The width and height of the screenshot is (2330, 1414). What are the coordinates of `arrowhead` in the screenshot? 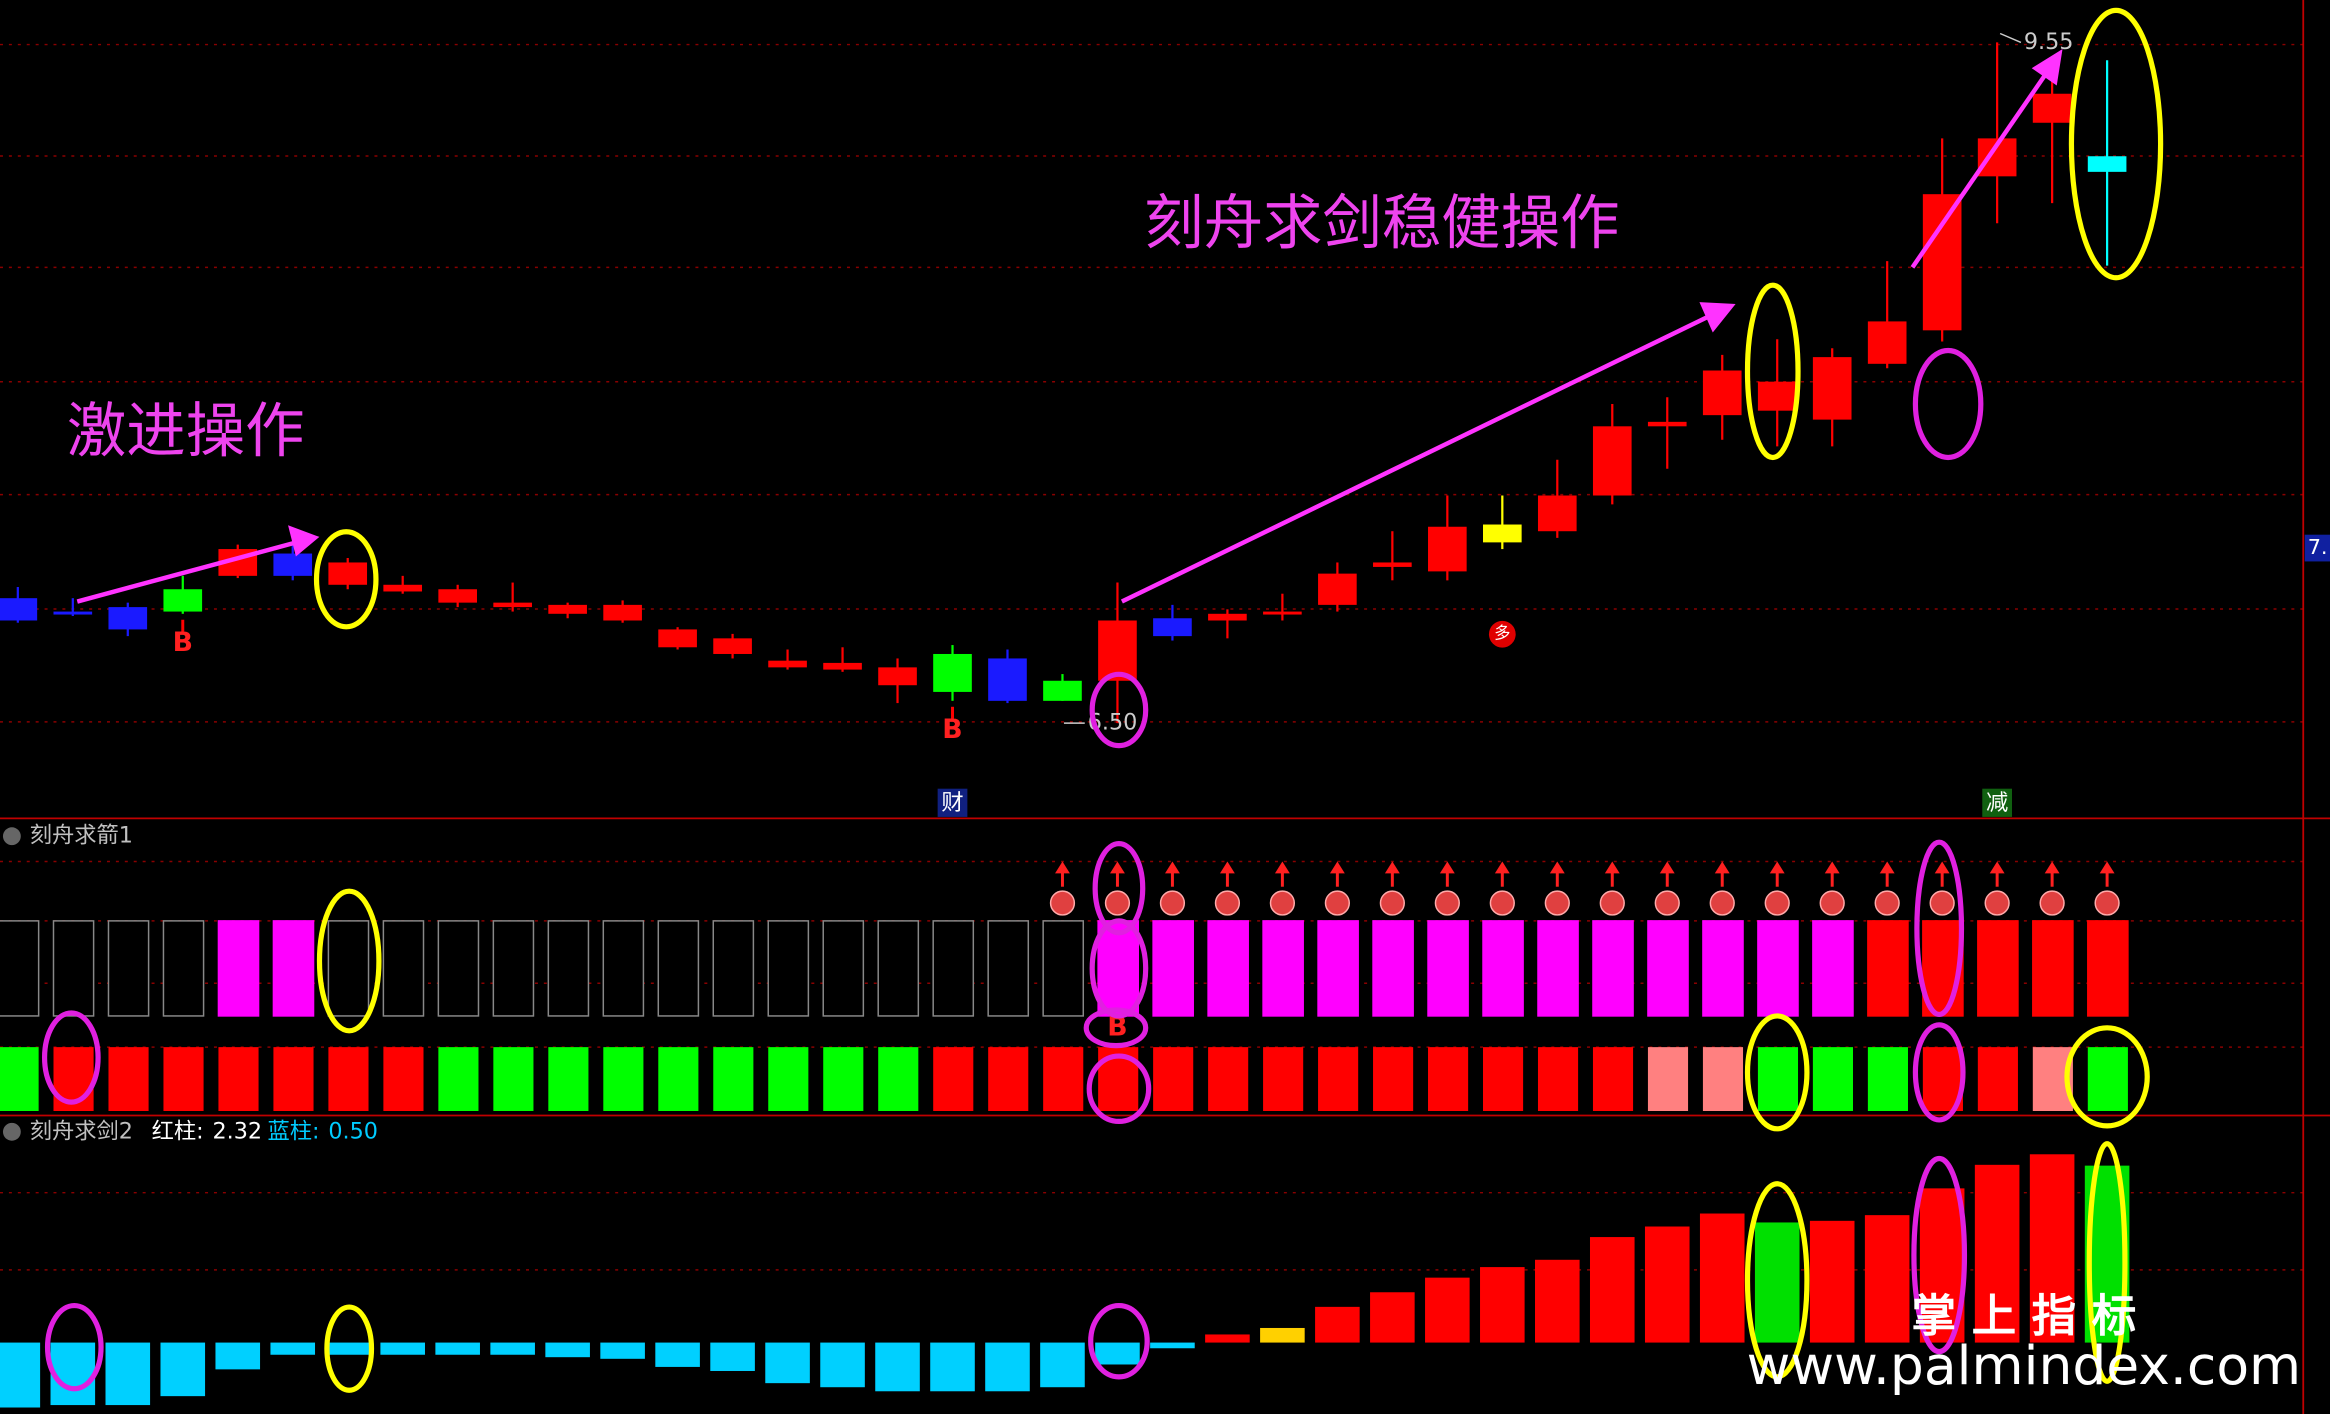 It's located at (1717, 317).